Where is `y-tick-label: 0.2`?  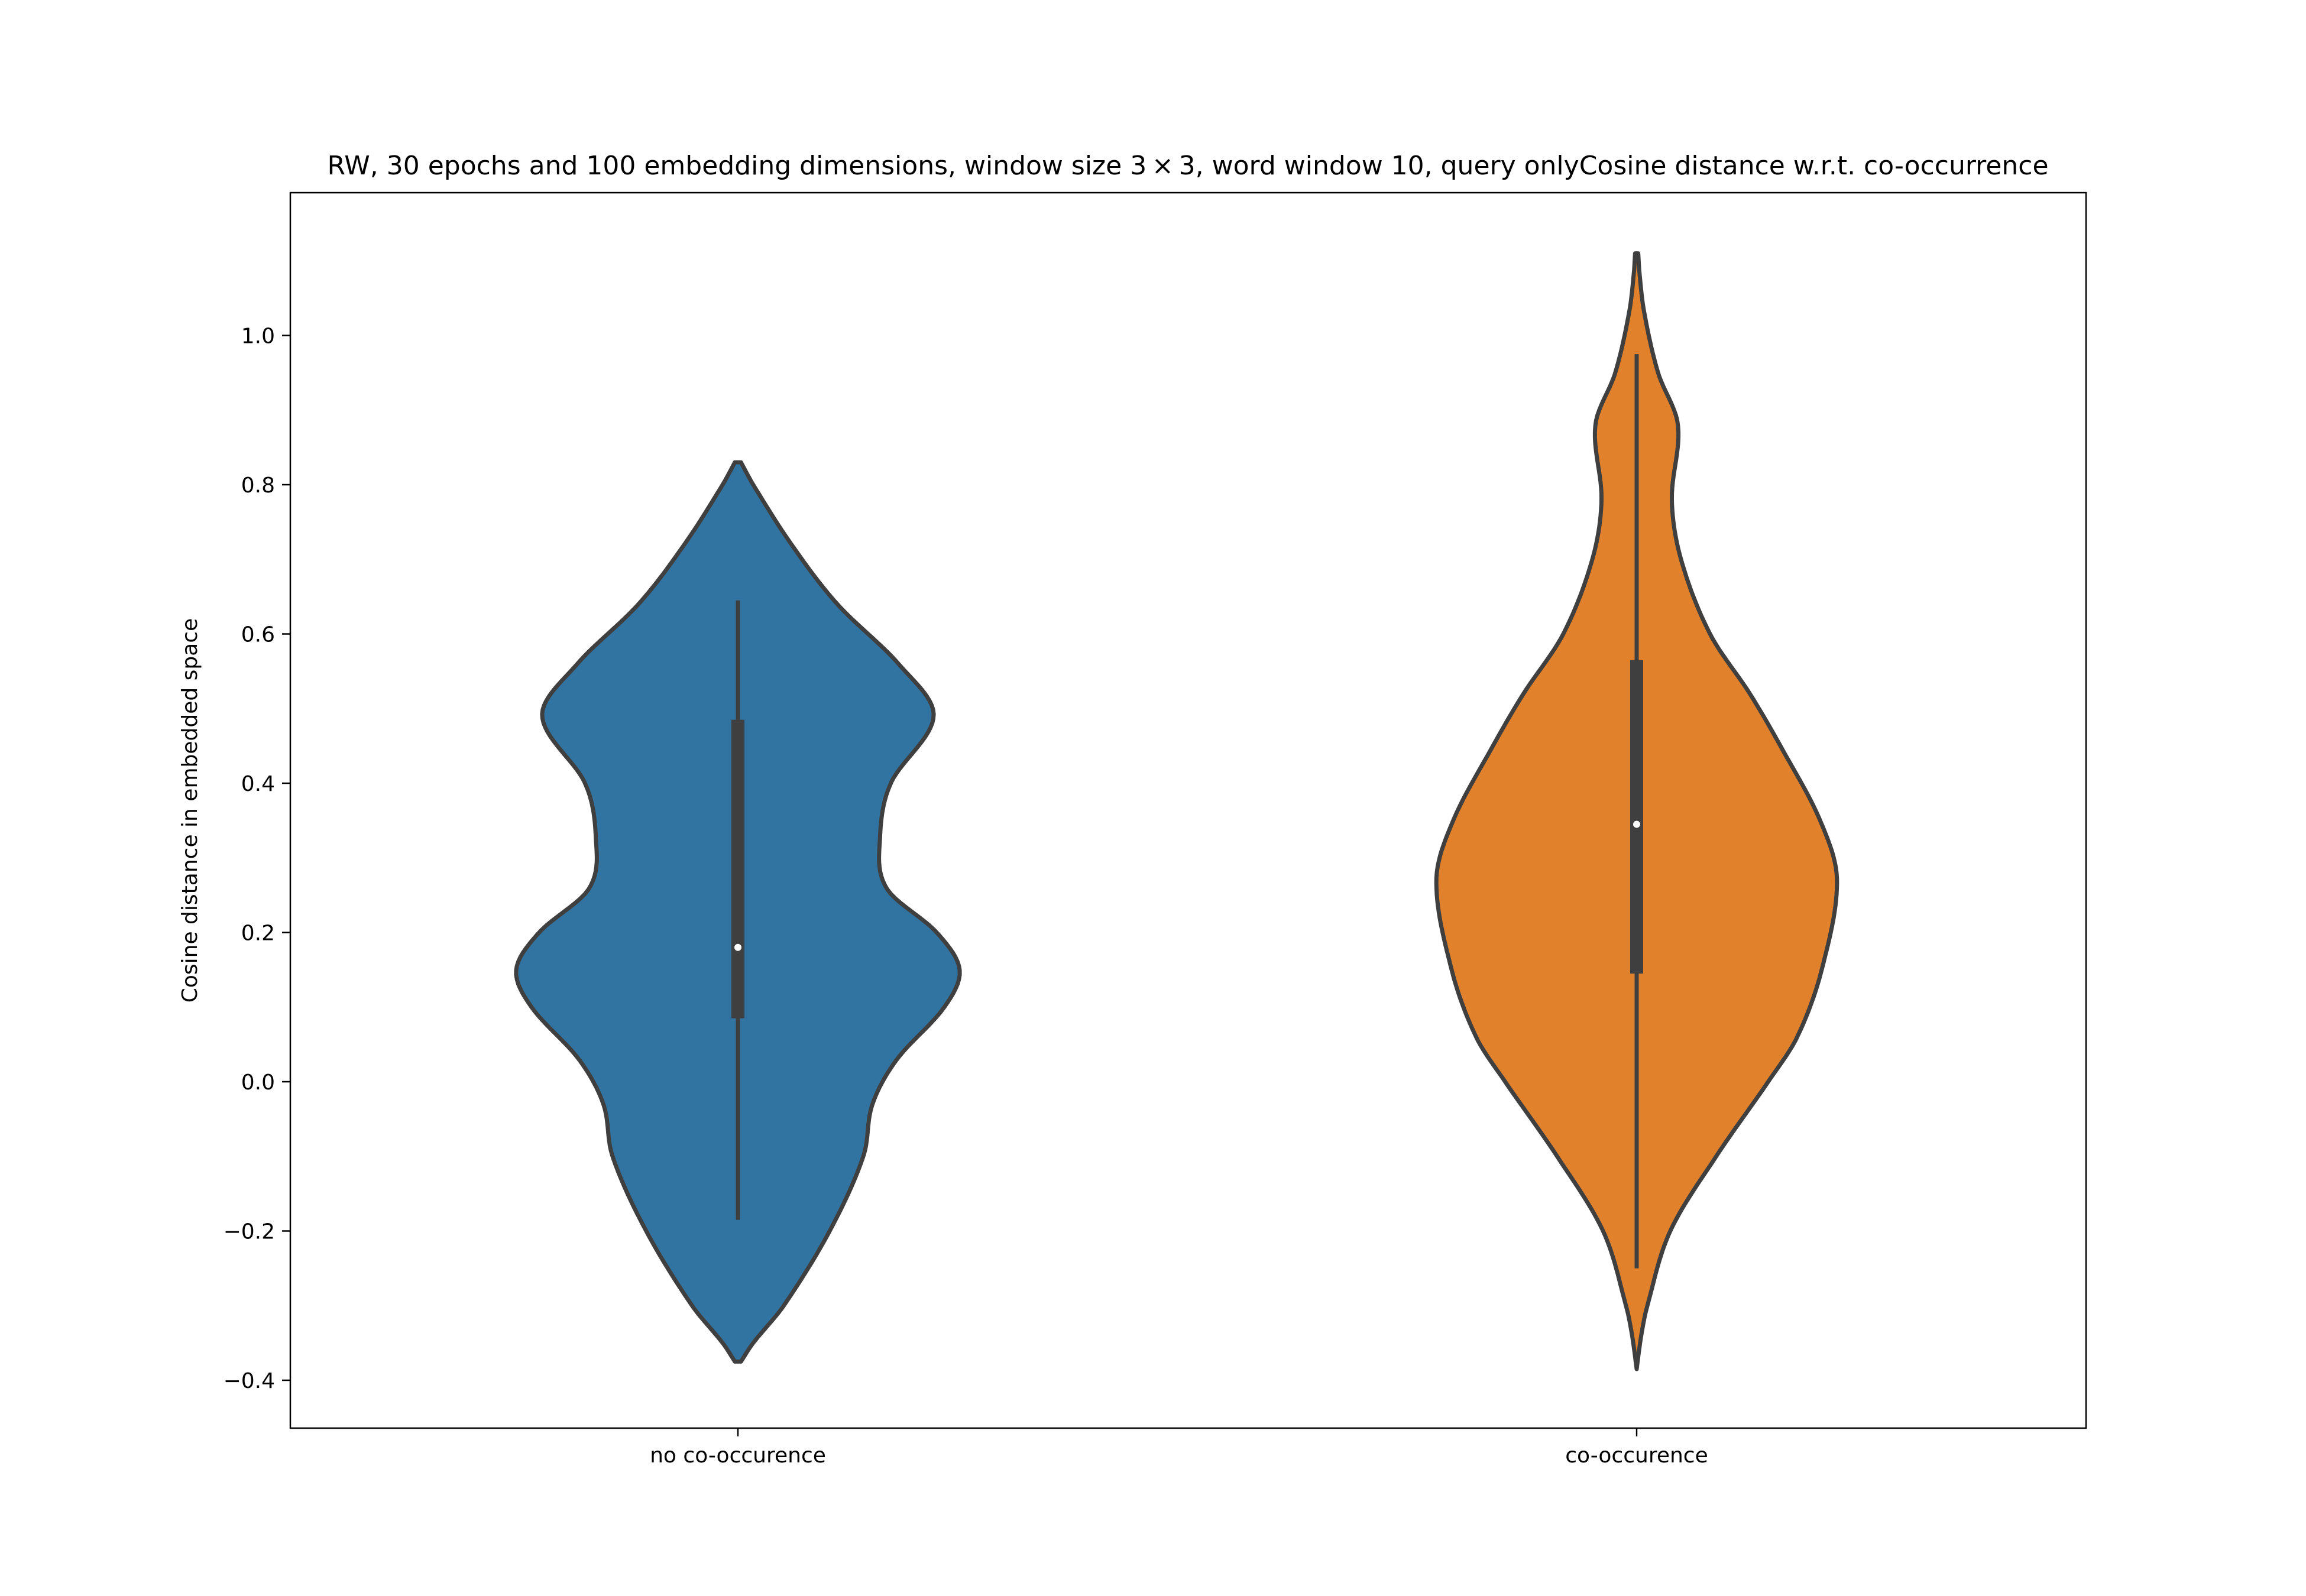 y-tick-label: 0.2 is located at coordinates (258, 934).